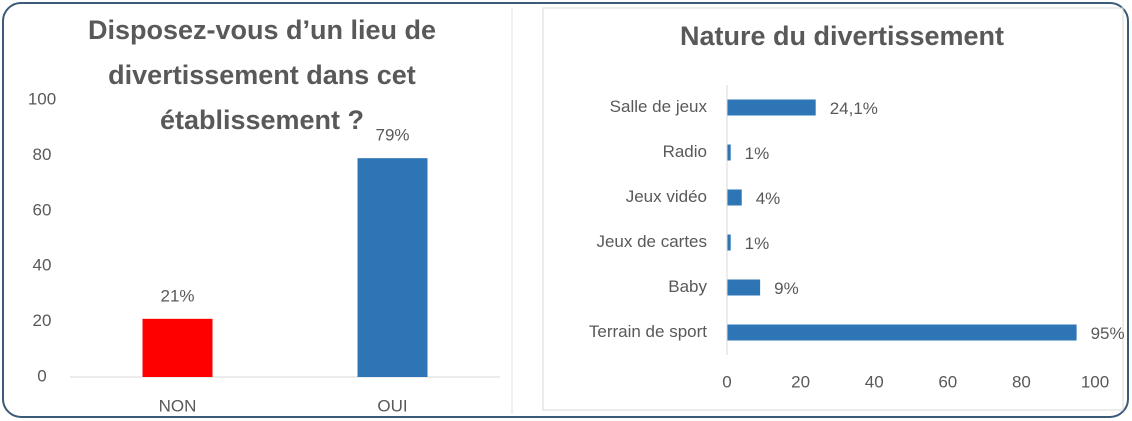 Image resolution: width=1132 pixels, height=421 pixels. Describe the element at coordinates (1108, 333) in the screenshot. I see `value-label: 95%` at that location.